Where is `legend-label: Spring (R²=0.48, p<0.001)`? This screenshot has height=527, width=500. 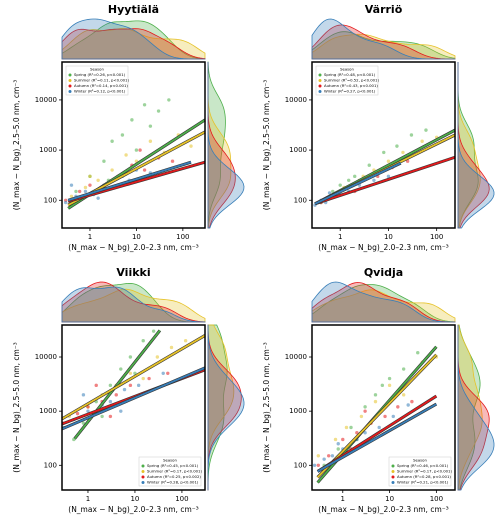 legend-label: Spring (R²=0.48, p<0.001) is located at coordinates (350, 74).